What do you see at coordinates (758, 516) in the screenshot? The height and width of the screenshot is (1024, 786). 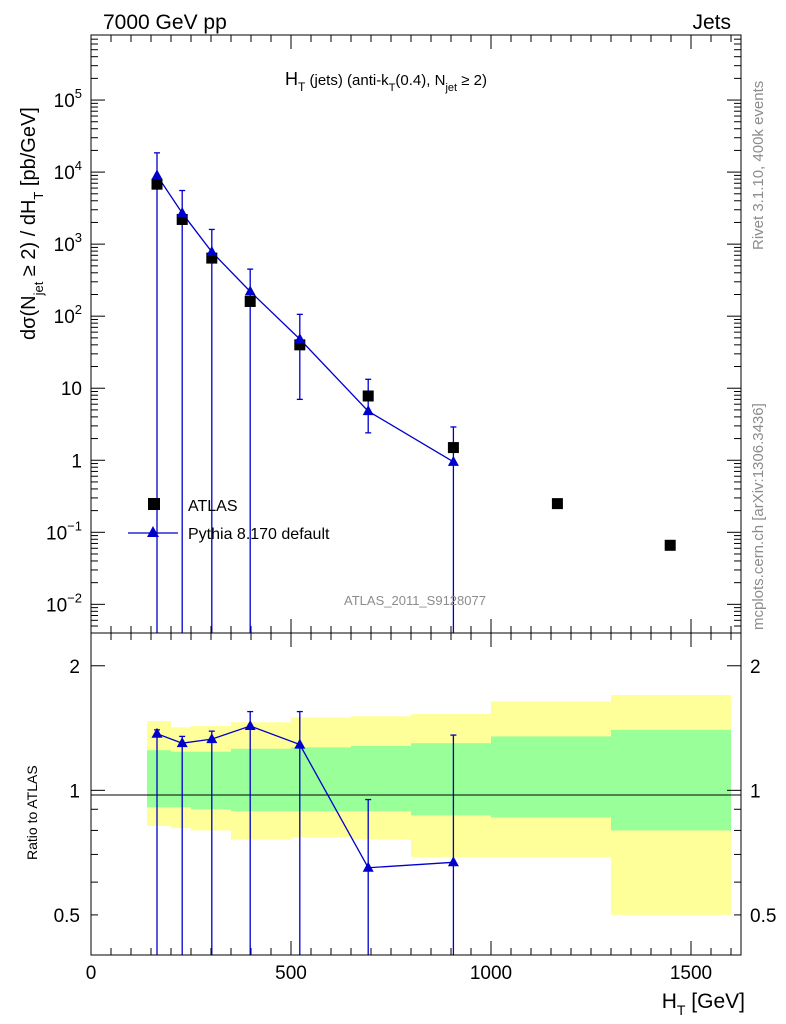 I see `mcplots-label: mcplots.cern.ch [arXiv:1306.3436]` at bounding box center [758, 516].